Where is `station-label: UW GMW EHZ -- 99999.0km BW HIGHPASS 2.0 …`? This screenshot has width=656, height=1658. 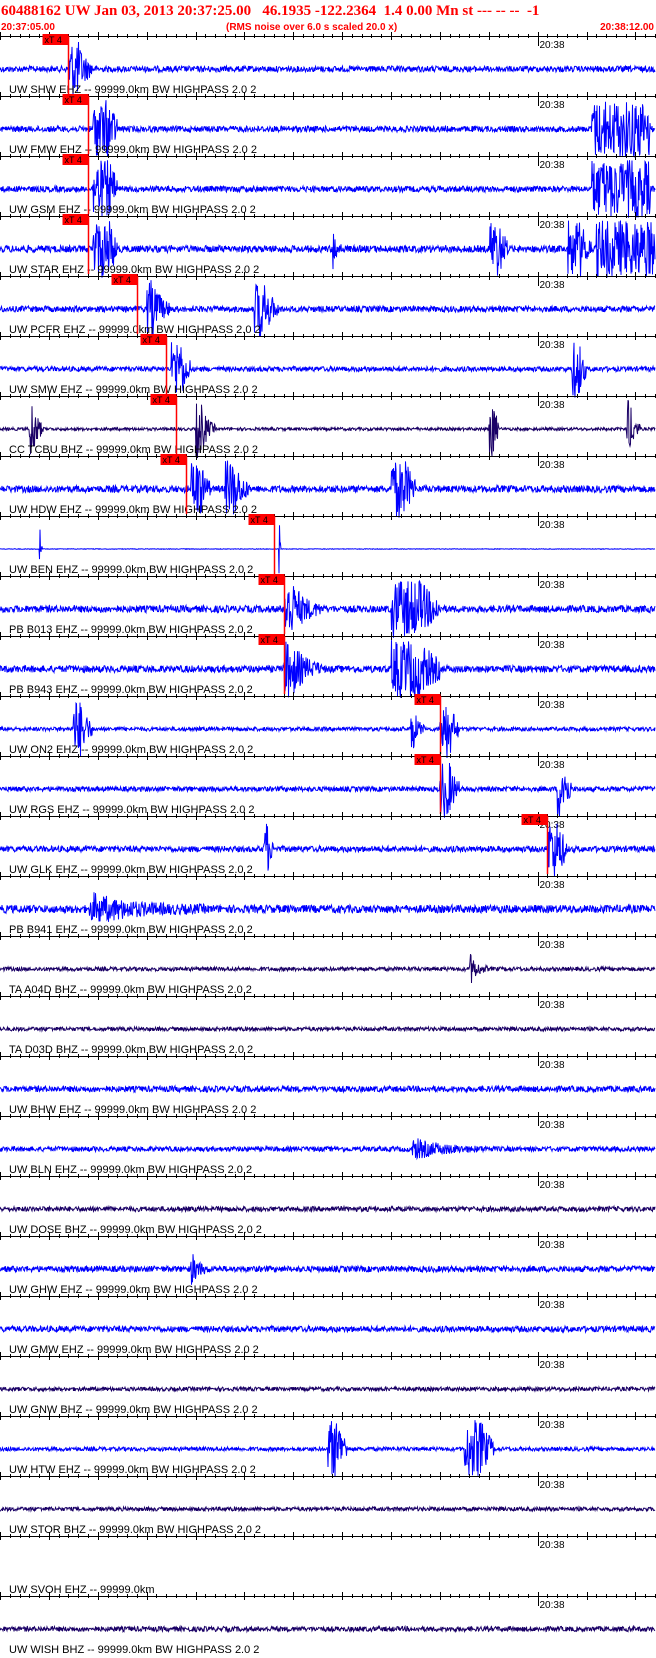
station-label: UW GMW EHZ -- 99999.0km BW HIGHPASS 2.0 … is located at coordinates (134, 1350).